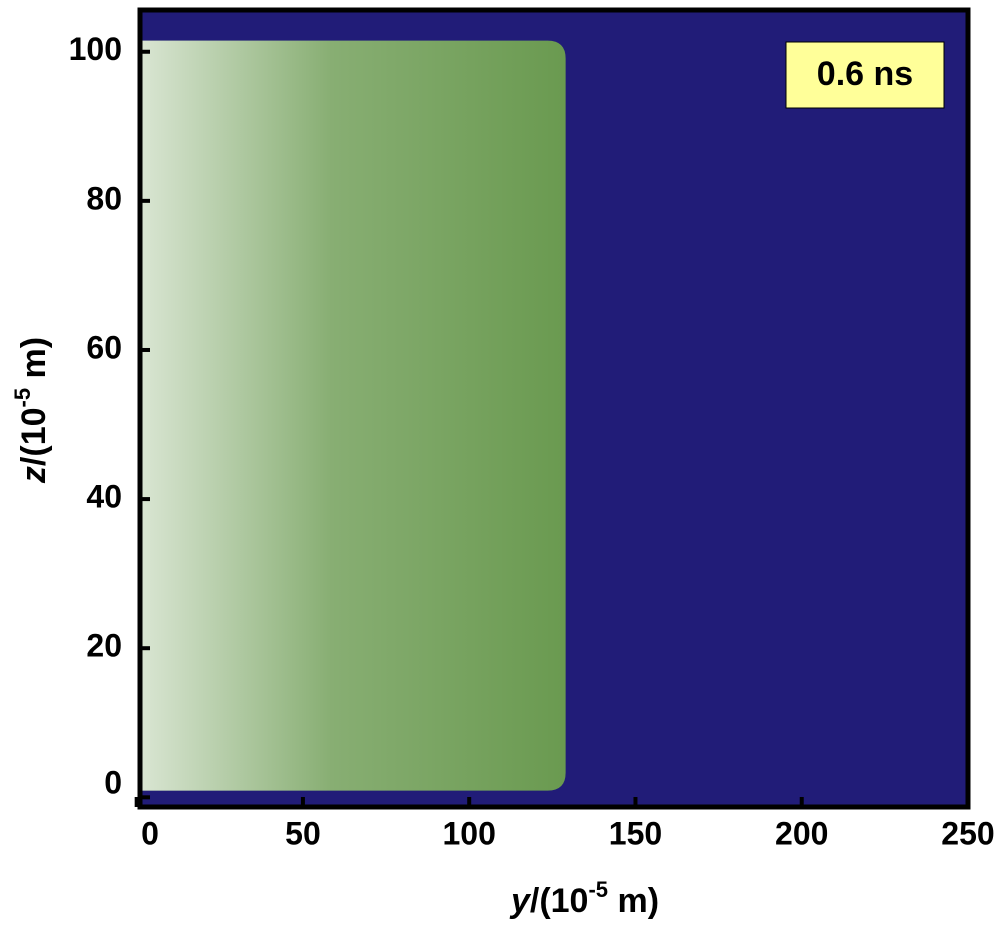  Describe the element at coordinates (303, 833) in the screenshot. I see `x-tick-label: 50` at that location.